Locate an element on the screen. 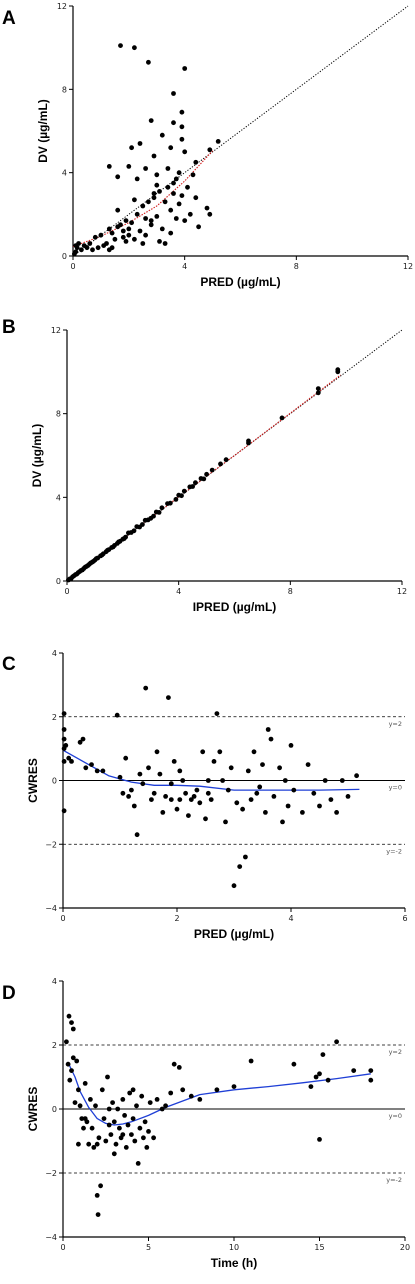 The width and height of the screenshot is (415, 1284). x-axis-label: IPRED (µg/mL) is located at coordinates (235, 607).